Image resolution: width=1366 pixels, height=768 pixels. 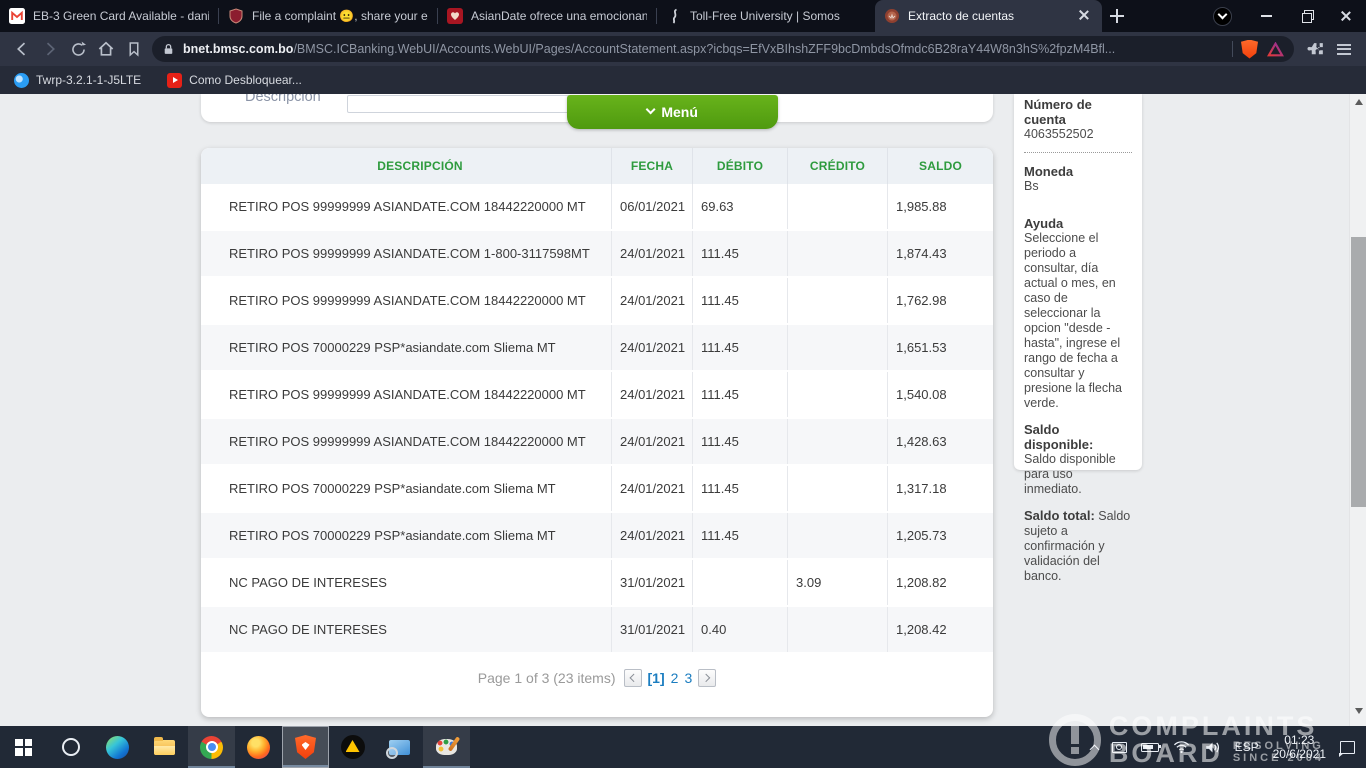 I want to click on network-button, so click(x=1181, y=747).